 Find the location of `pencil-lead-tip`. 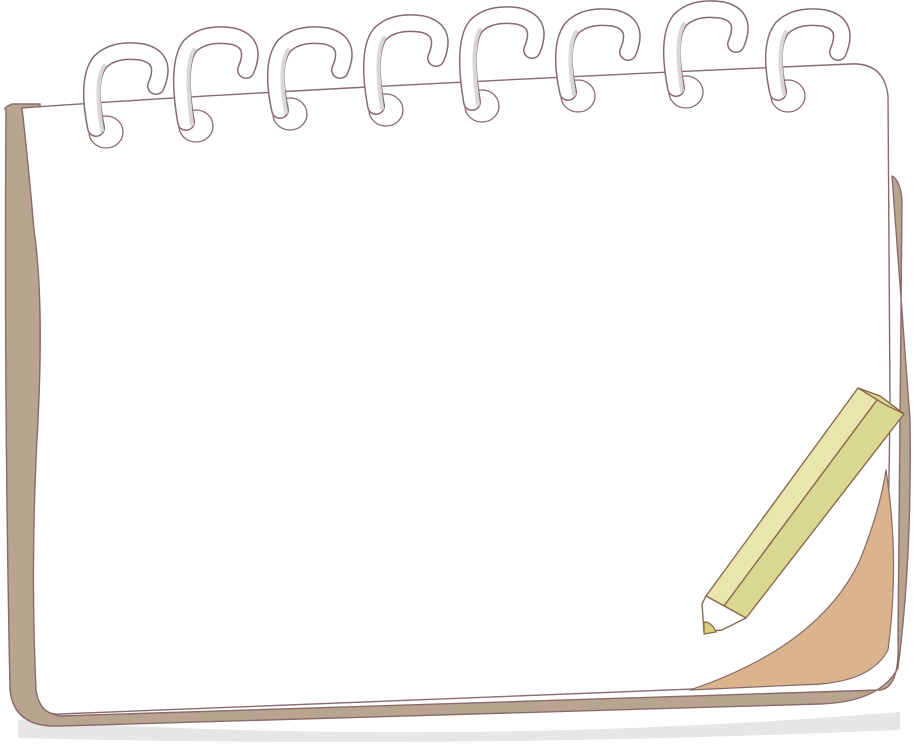

pencil-lead-tip is located at coordinates (710, 628).